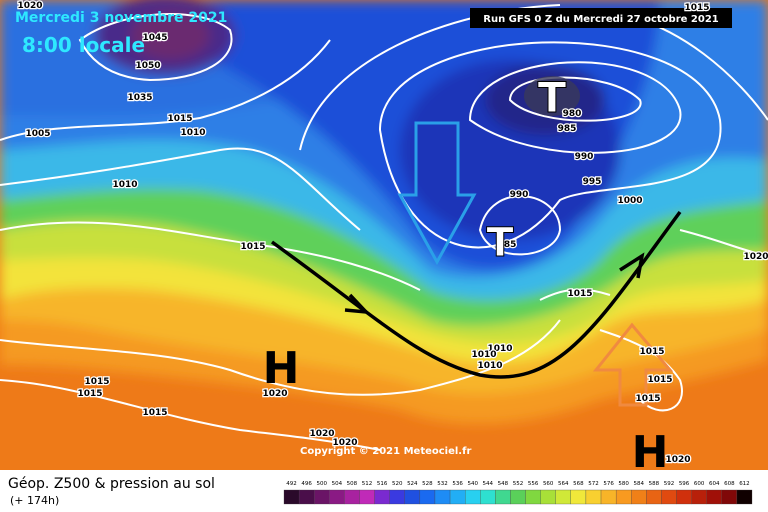 The height and width of the screenshot is (512, 768). Describe the element at coordinates (494, 283) in the screenshot. I see `jet-arrowheads` at that location.